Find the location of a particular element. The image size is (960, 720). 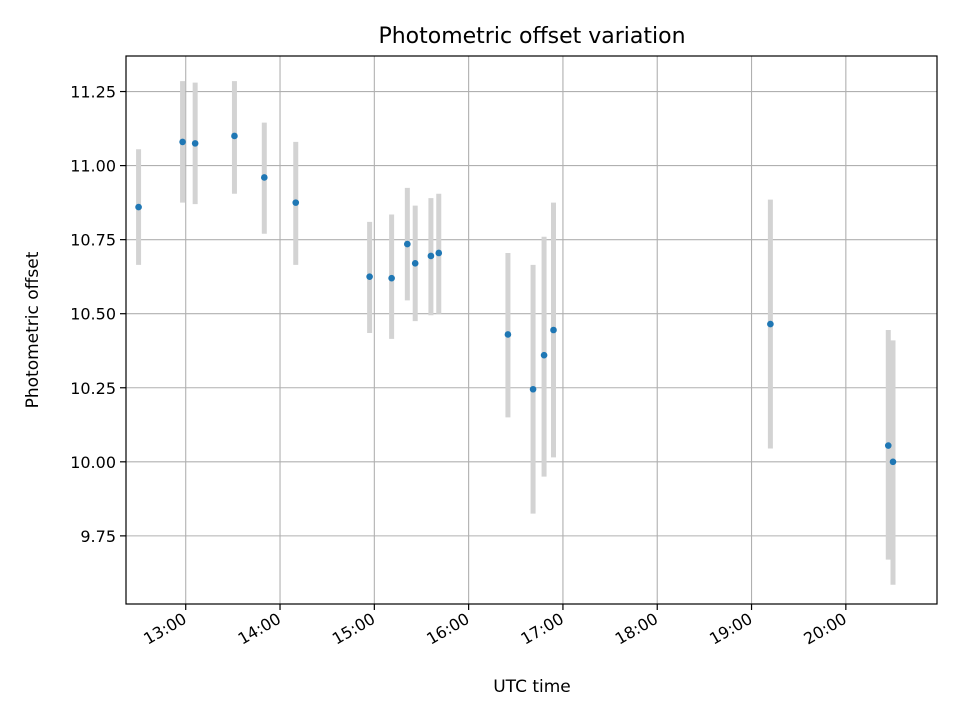

x-tick-label: 16:00 is located at coordinates (447, 629).